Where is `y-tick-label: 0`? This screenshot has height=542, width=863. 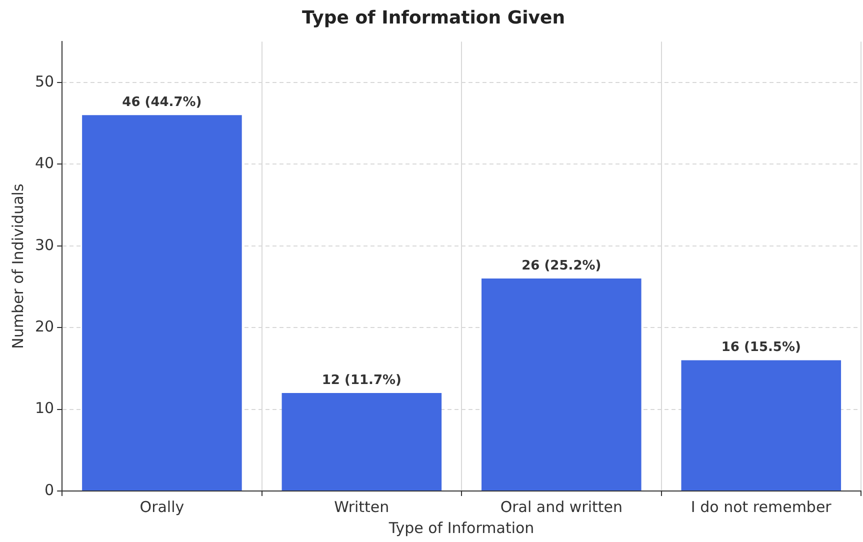
y-tick-label: 0 is located at coordinates (49, 489).